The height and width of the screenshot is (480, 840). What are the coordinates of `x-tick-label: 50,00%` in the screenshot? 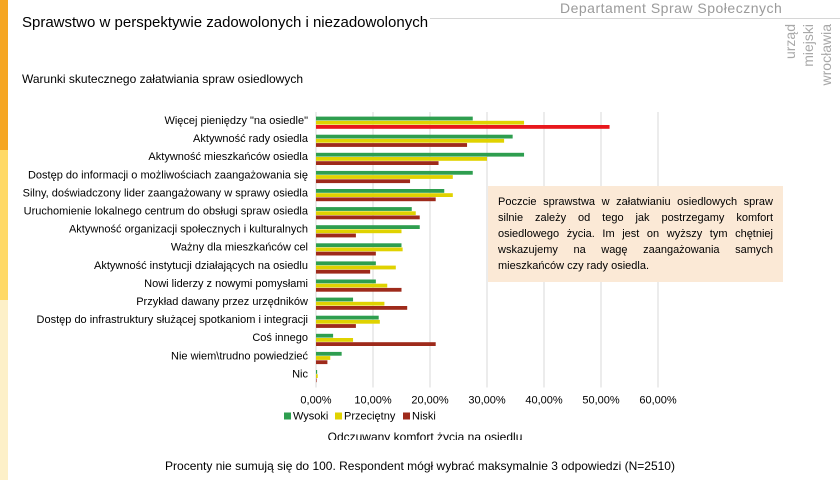 It's located at (601, 401).